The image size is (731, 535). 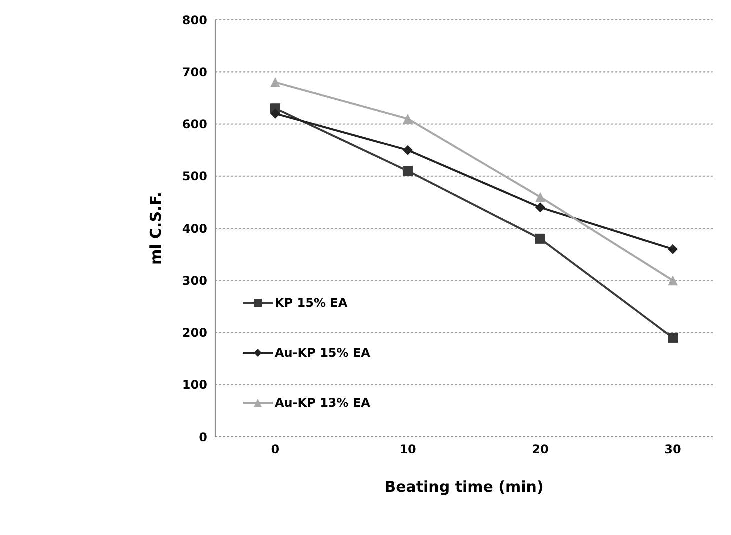 What do you see at coordinates (275, 449) in the screenshot?
I see `x-tick-label: 0` at bounding box center [275, 449].